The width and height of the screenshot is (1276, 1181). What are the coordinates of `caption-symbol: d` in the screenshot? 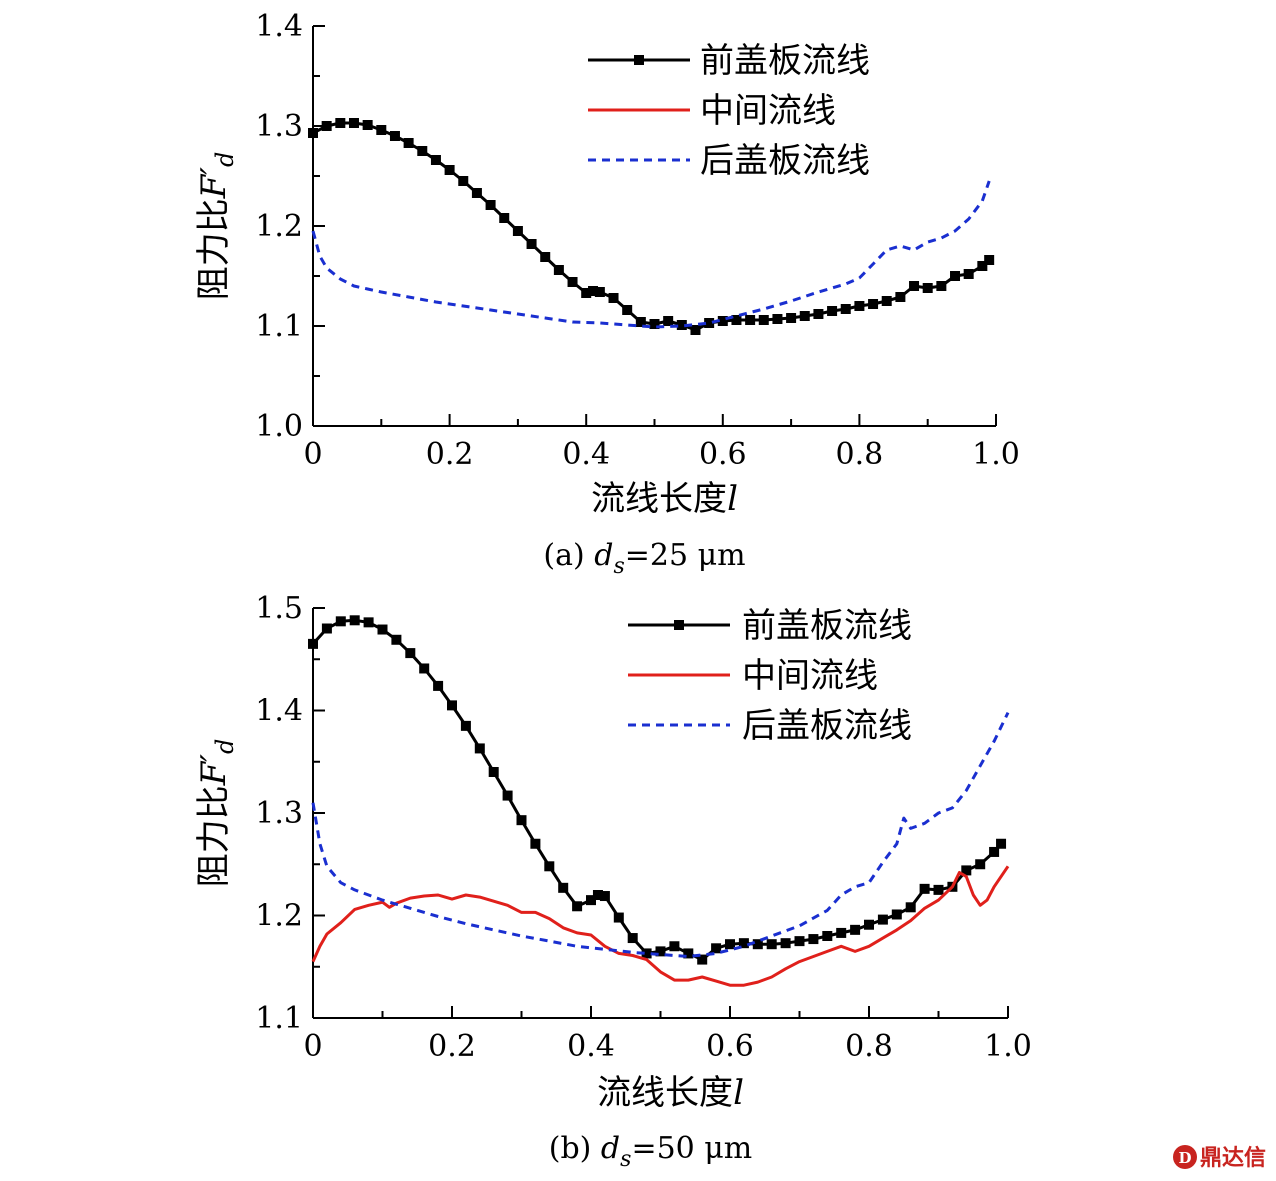 It's located at (603, 555).